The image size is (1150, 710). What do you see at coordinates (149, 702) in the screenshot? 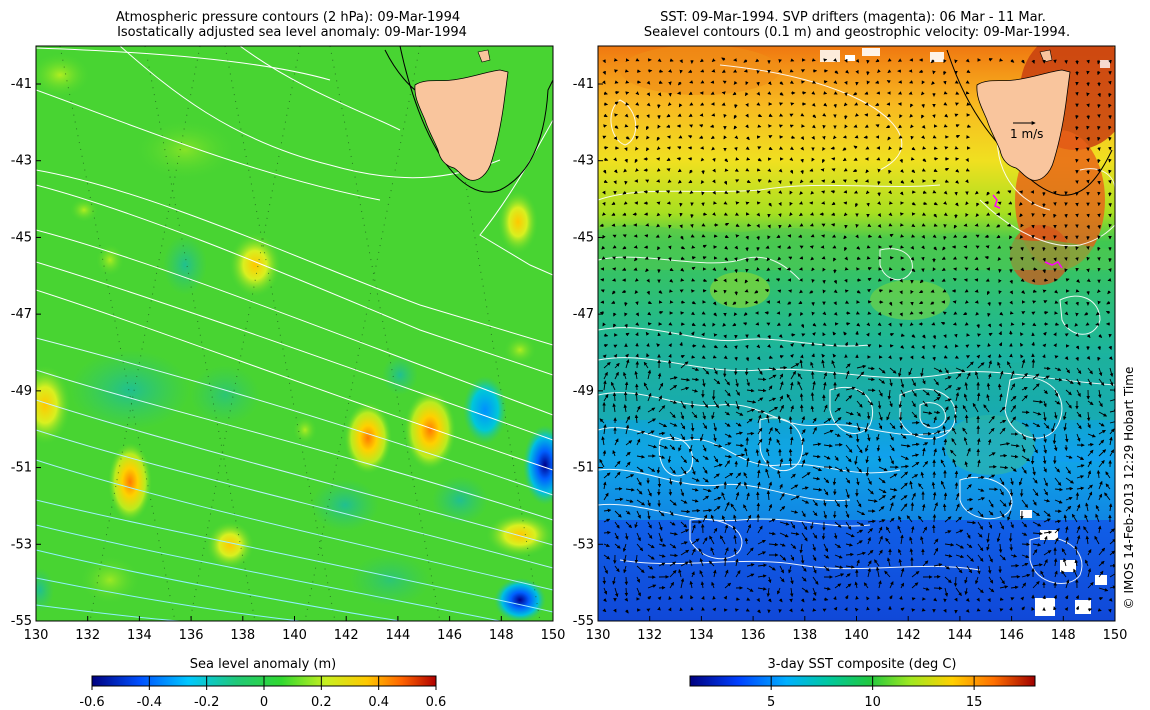
I see `colorbar-tick-label: -0.4` at bounding box center [149, 702].